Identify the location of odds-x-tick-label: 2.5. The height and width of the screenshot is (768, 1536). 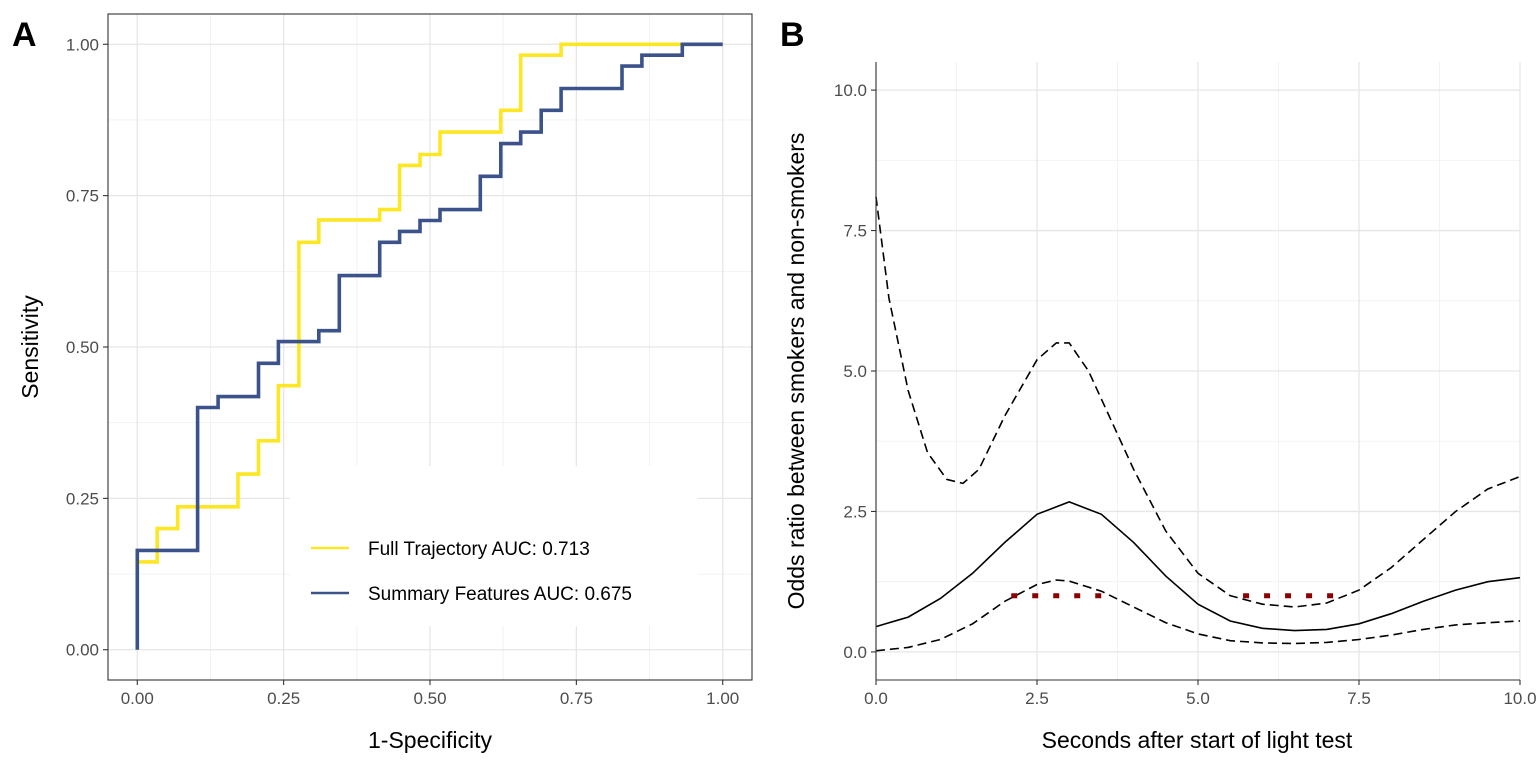
(1037, 698).